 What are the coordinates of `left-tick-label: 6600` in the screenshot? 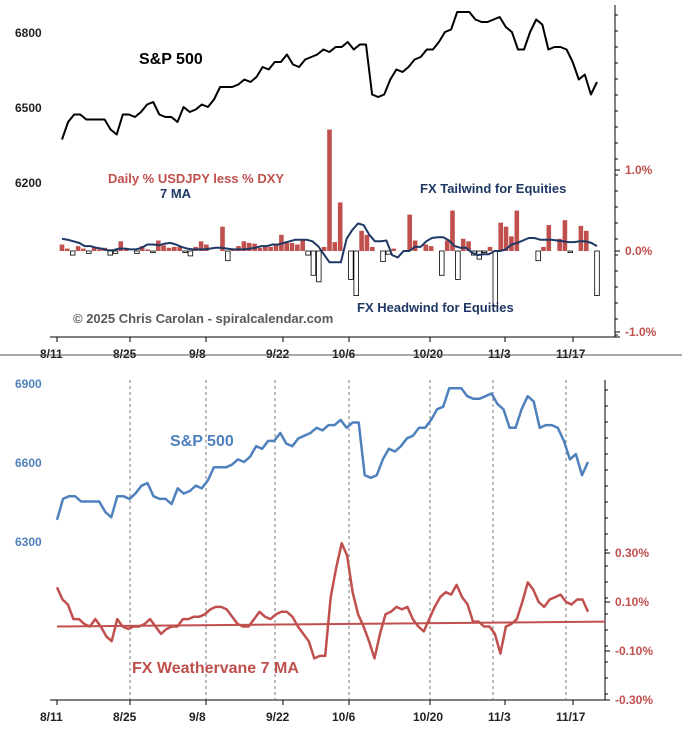 It's located at (28, 463).